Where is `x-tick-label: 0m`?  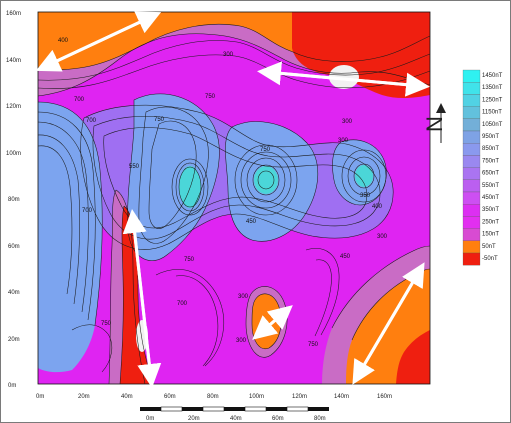 x-tick-label: 0m is located at coordinates (40, 397).